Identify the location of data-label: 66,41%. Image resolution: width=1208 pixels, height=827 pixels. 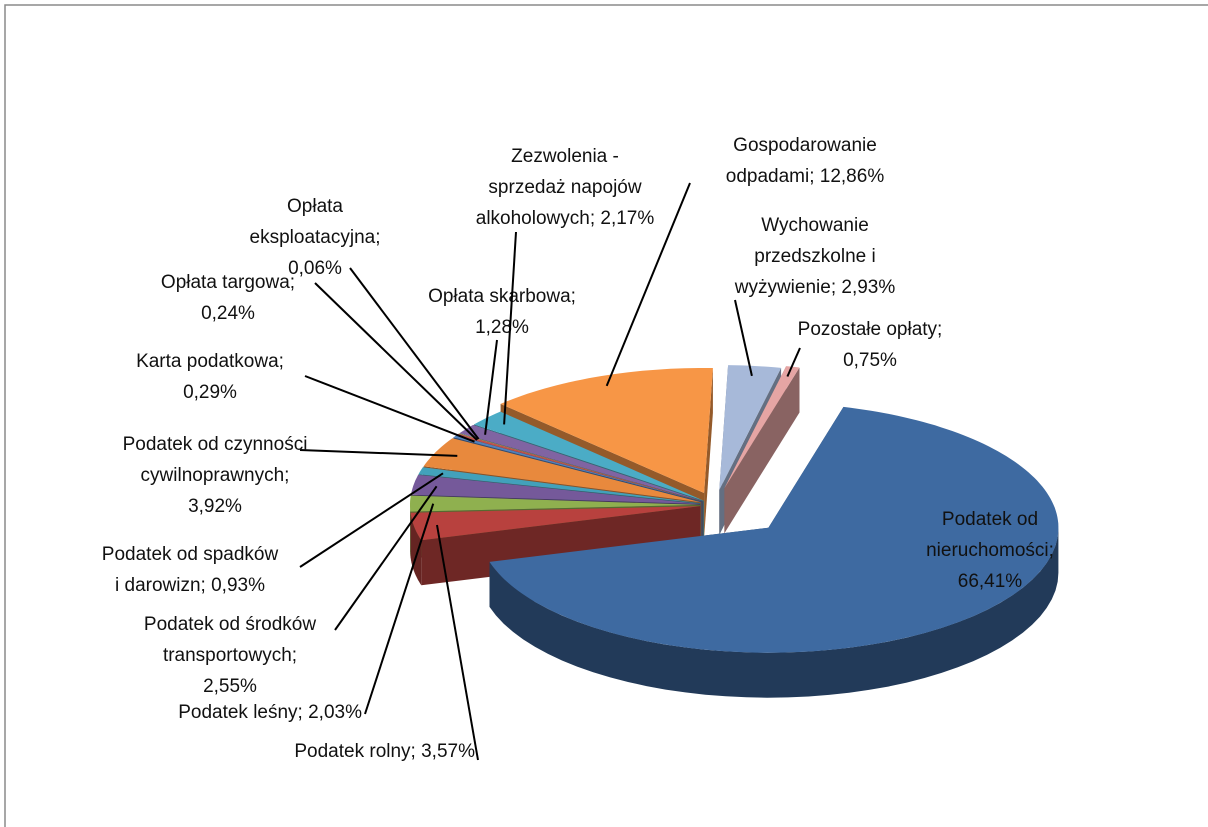
(990, 581).